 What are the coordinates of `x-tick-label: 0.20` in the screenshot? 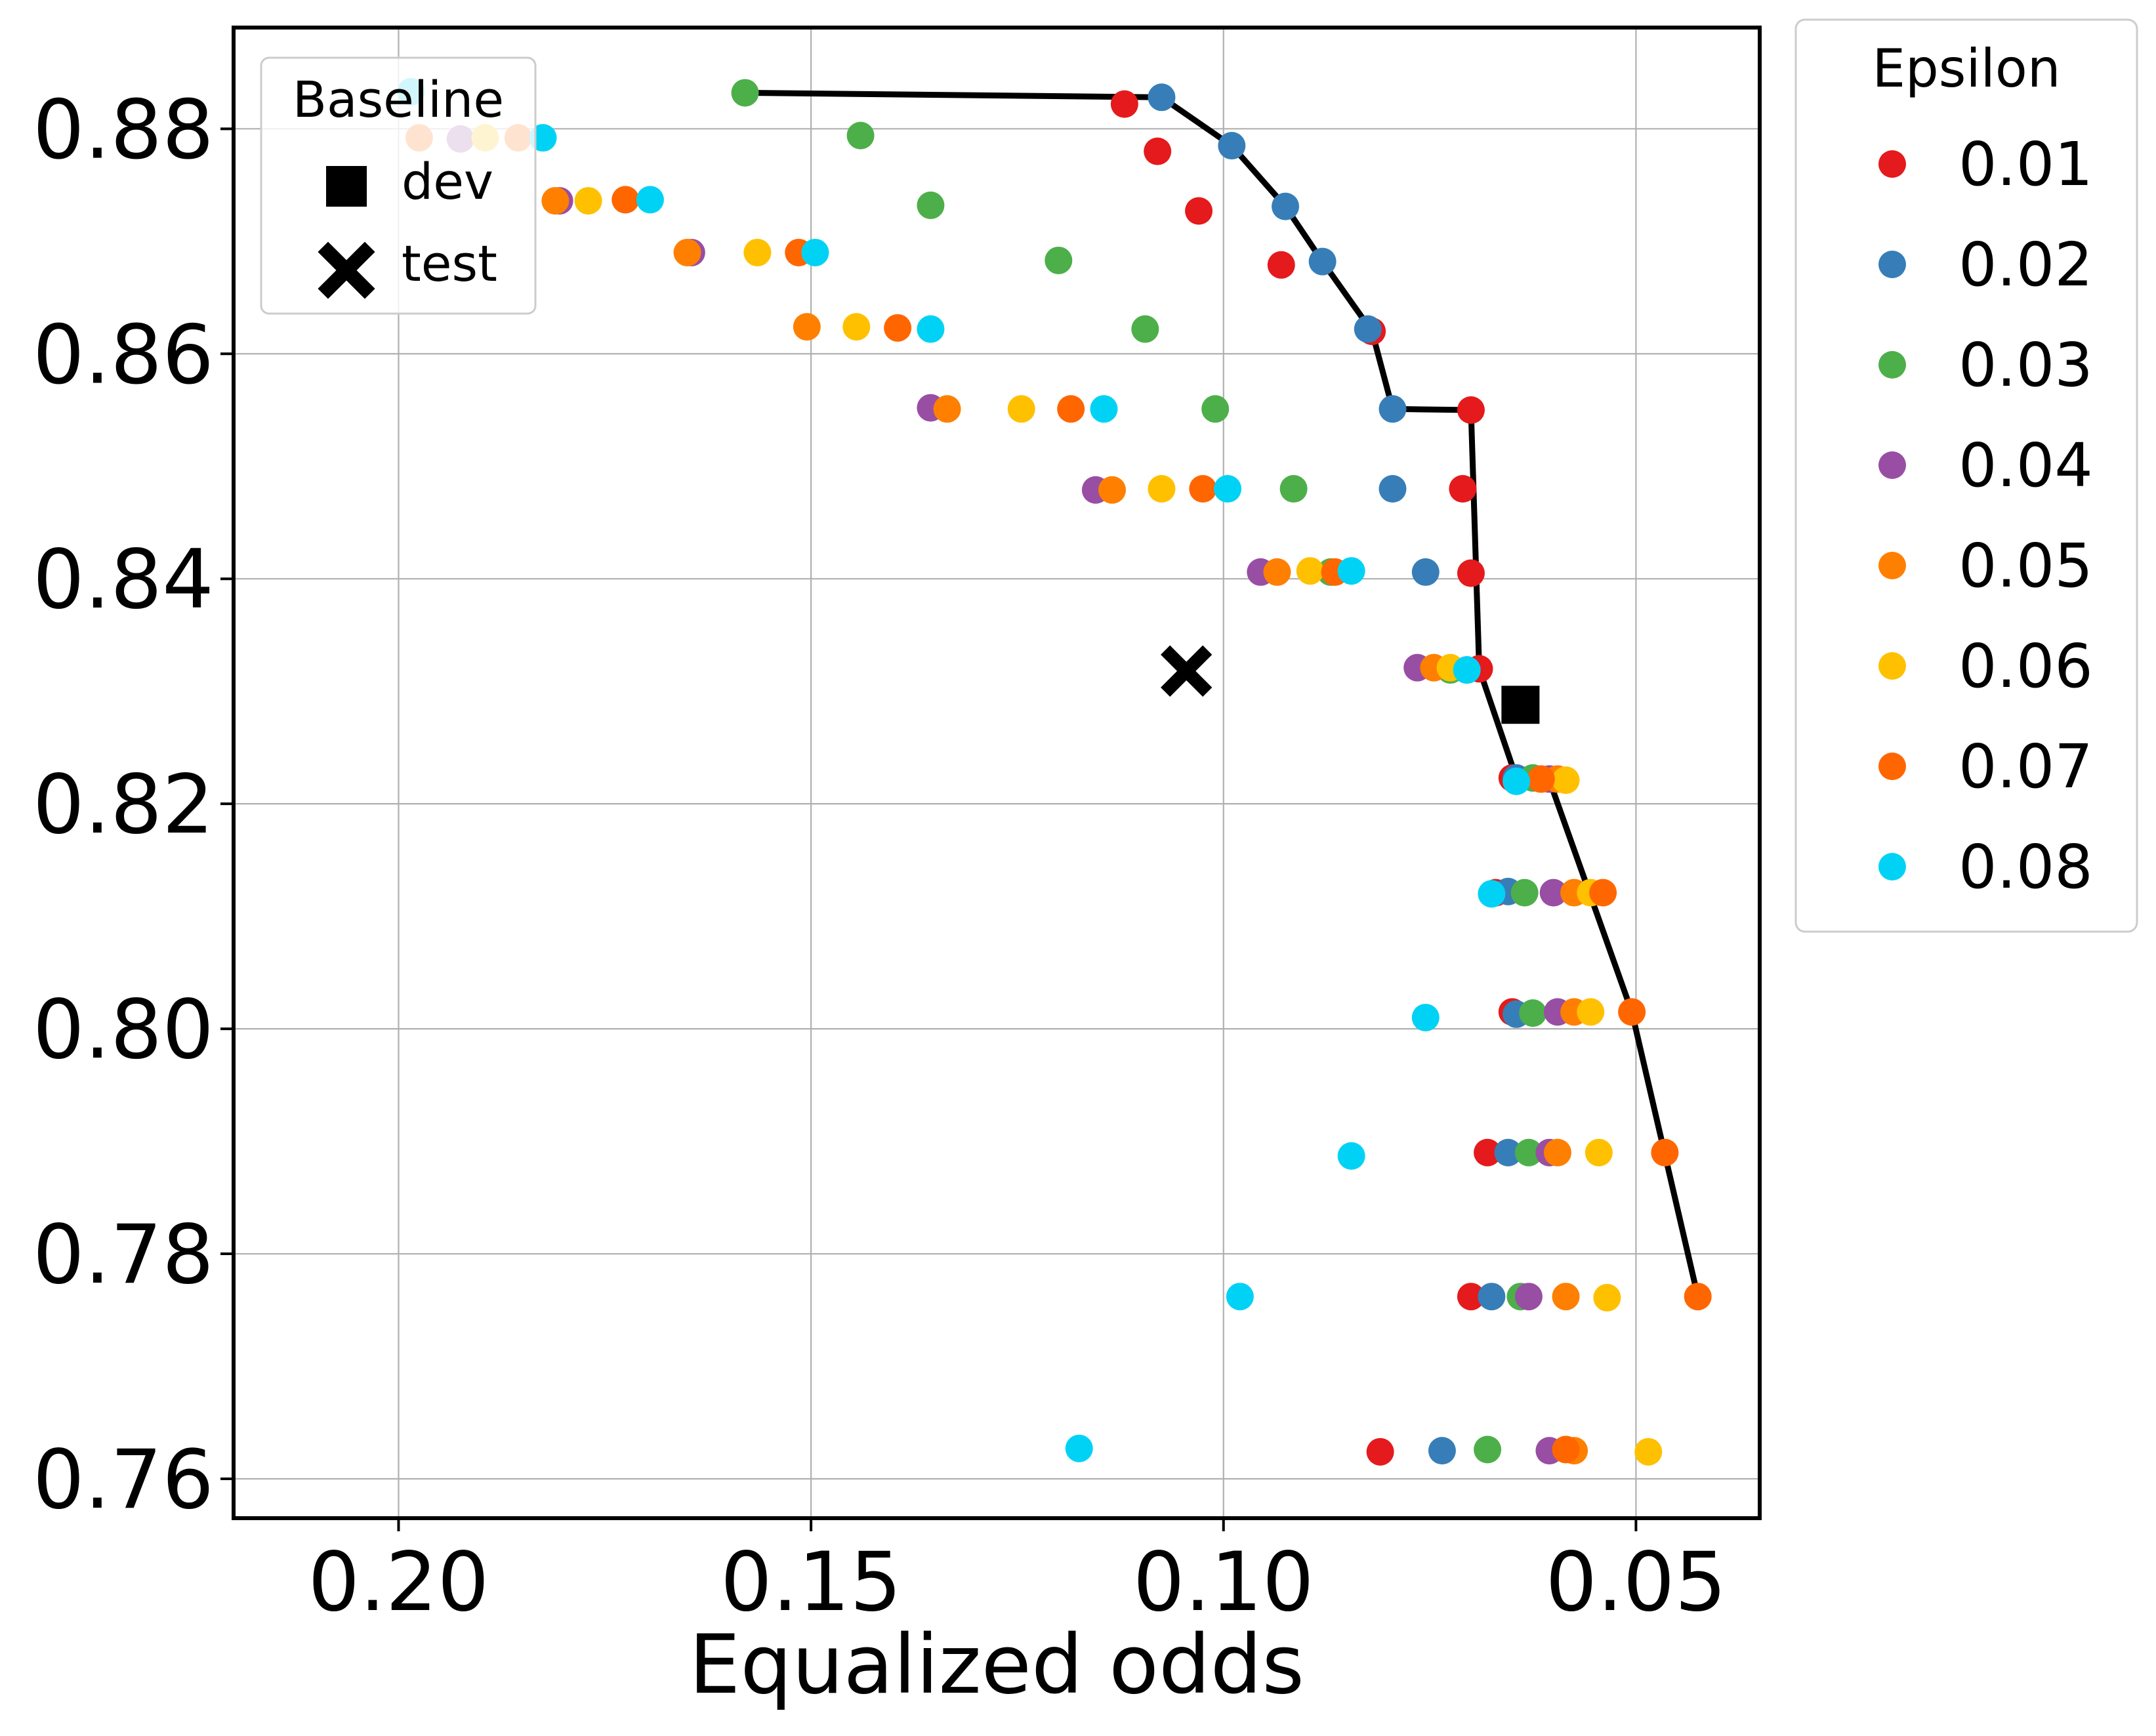 It's located at (399, 1582).